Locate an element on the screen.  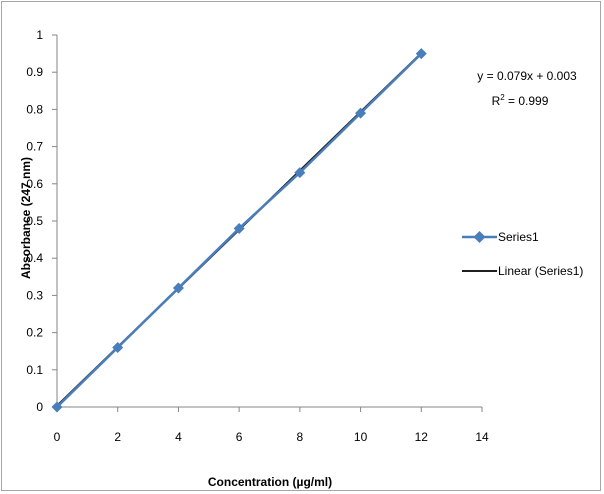
x-tick-label: 14 is located at coordinates (482, 437).